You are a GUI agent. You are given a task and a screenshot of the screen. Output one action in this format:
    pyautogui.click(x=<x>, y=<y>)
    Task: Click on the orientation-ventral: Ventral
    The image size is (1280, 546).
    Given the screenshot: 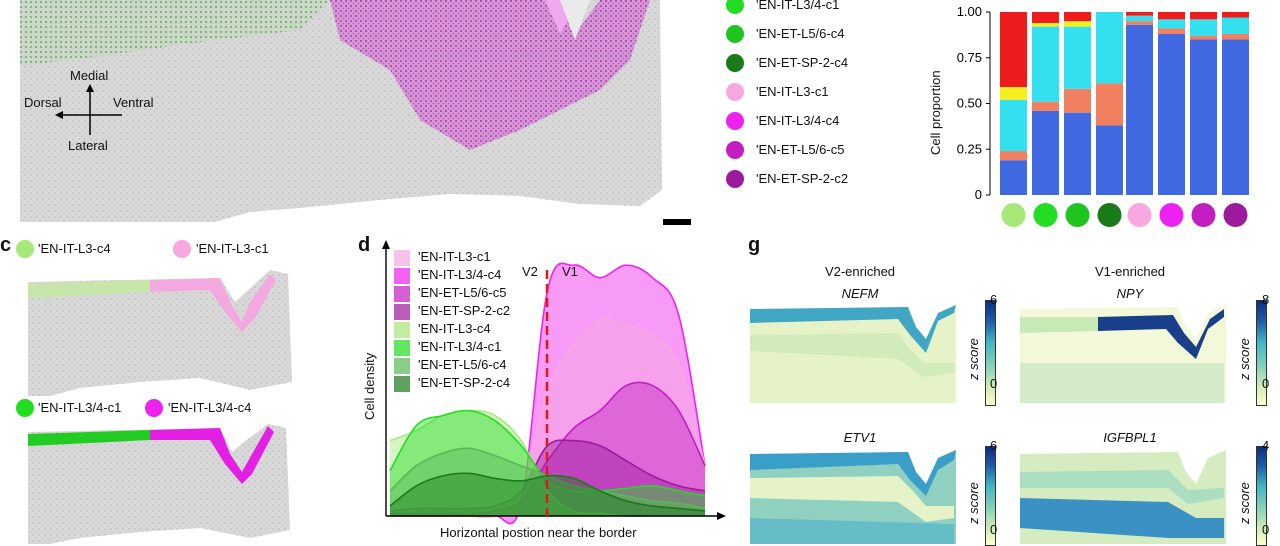 What is the action you would take?
    pyautogui.click(x=133, y=102)
    